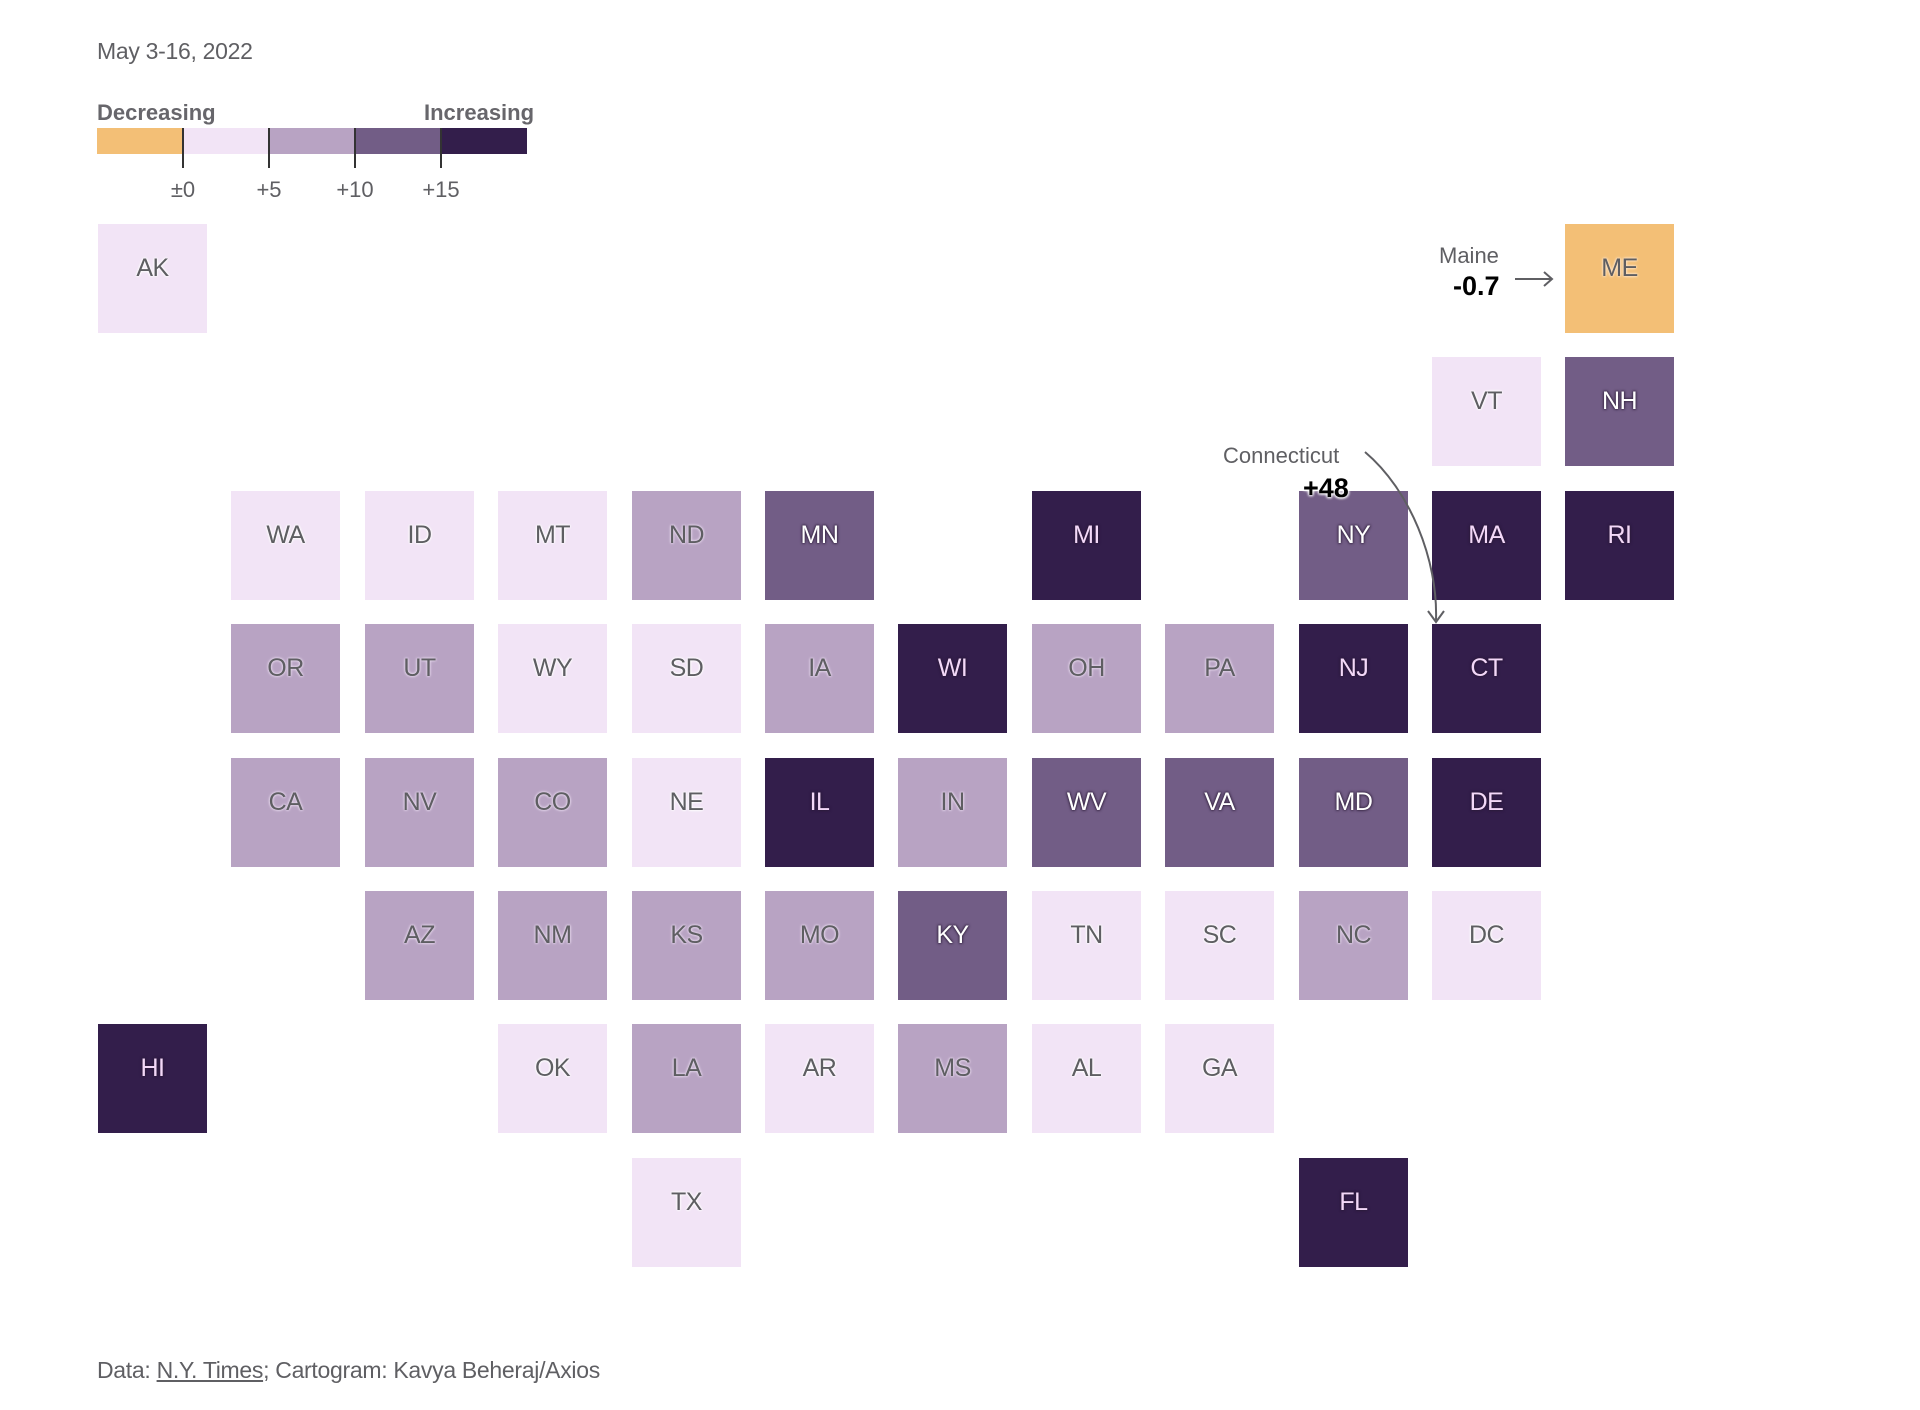 The image size is (1920, 1410). I want to click on connecticut-annotation-label: Connecticut, so click(1281, 455).